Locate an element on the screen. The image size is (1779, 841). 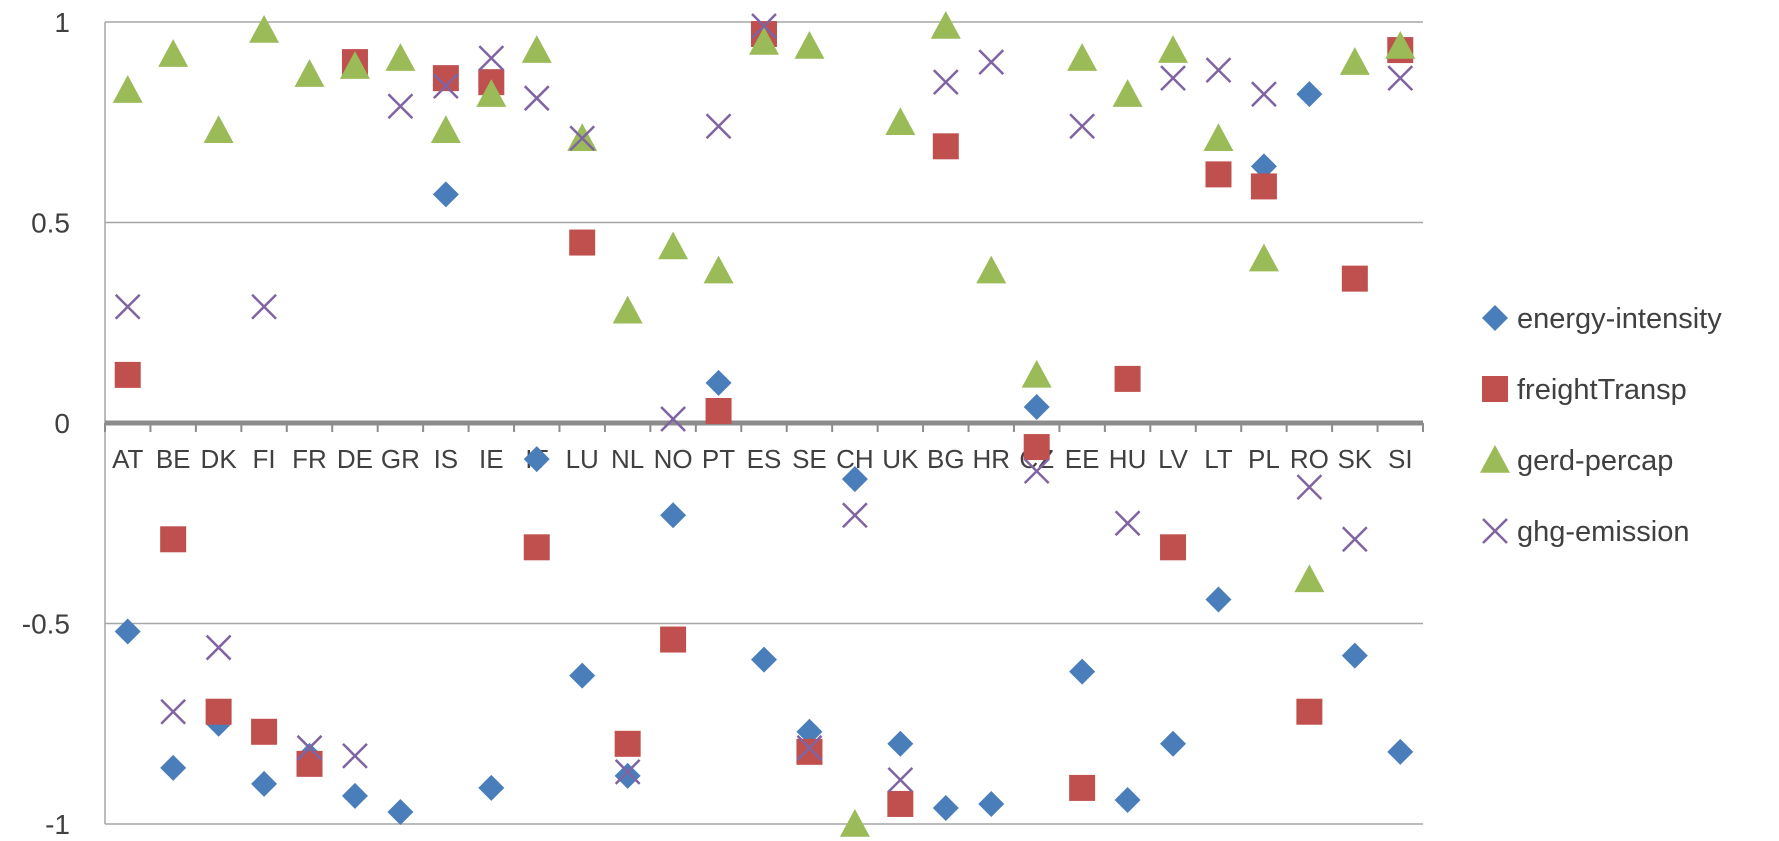
x-category-label: SI is located at coordinates (1400, 459).